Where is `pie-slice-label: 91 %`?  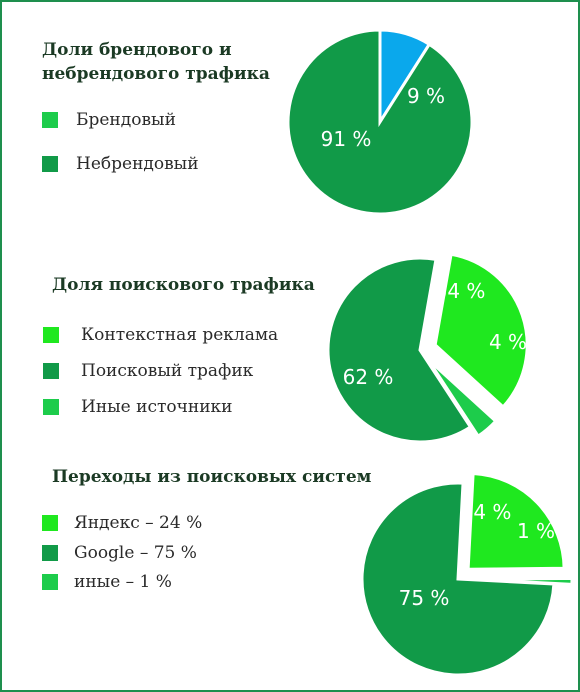
pie-slice-label: 91 % is located at coordinates (346, 139).